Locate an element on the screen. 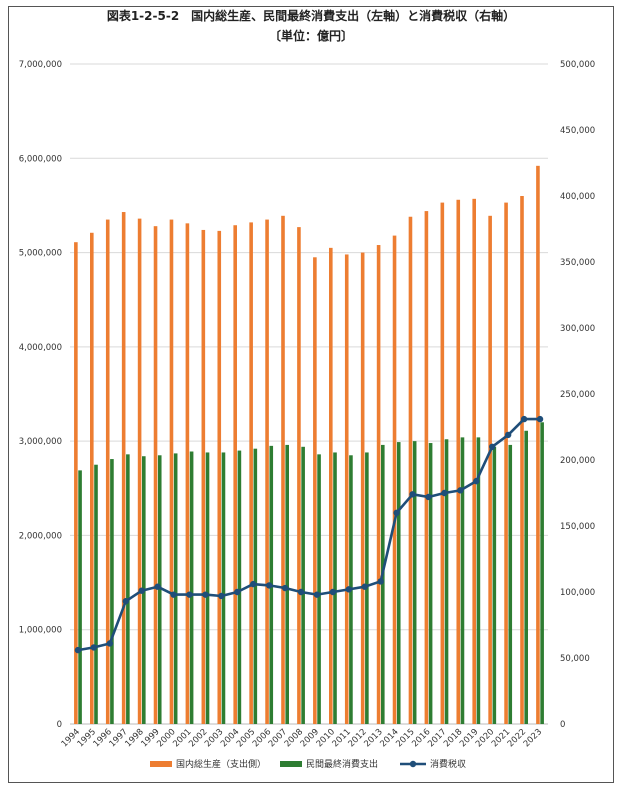 The width and height of the screenshot is (622, 791). left-axis-tick-label: 2,000,000 is located at coordinates (40, 536).